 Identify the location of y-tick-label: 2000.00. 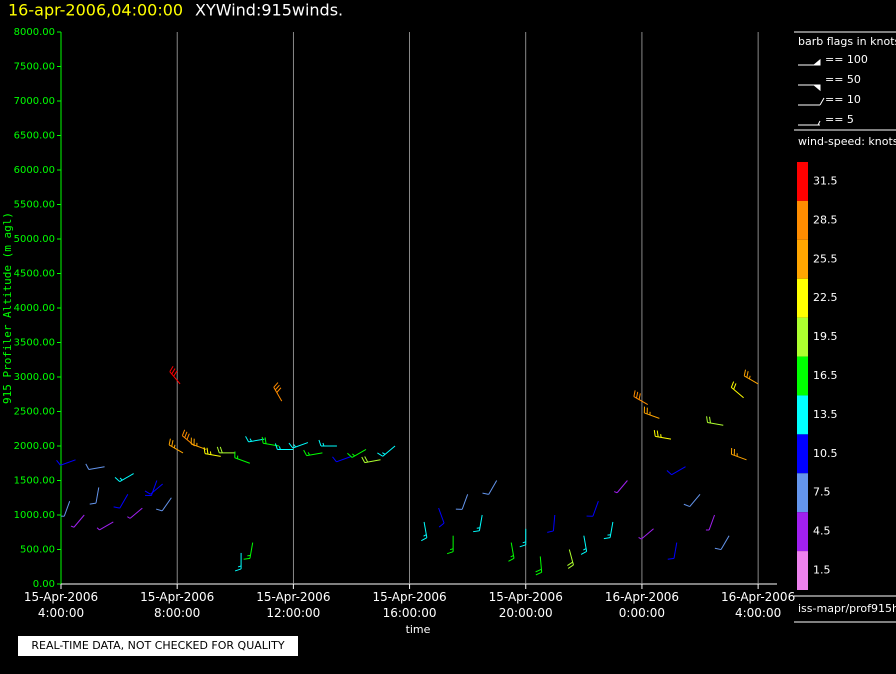
(34, 446).